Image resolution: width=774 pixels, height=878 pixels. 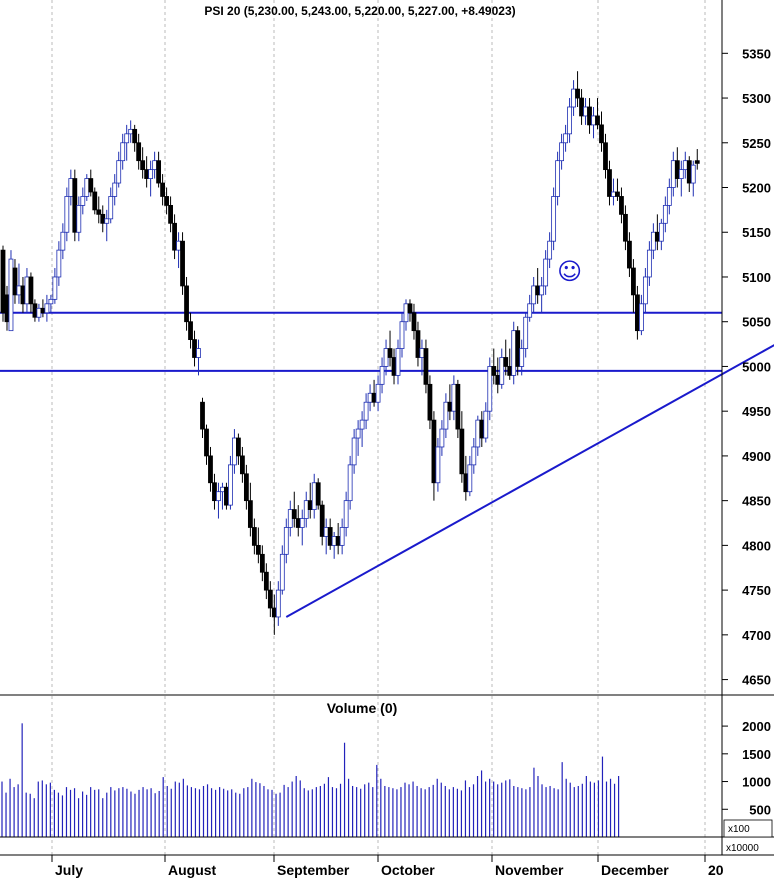 I want to click on smiley-annotation: ☺, so click(x=569, y=272).